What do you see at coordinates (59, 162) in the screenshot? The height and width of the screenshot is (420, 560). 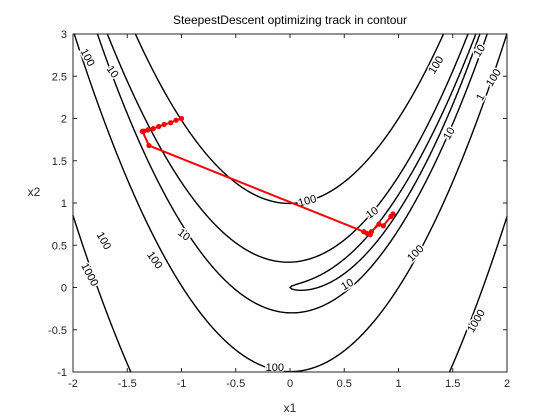 I see `y-tick-label: 1.5` at bounding box center [59, 162].